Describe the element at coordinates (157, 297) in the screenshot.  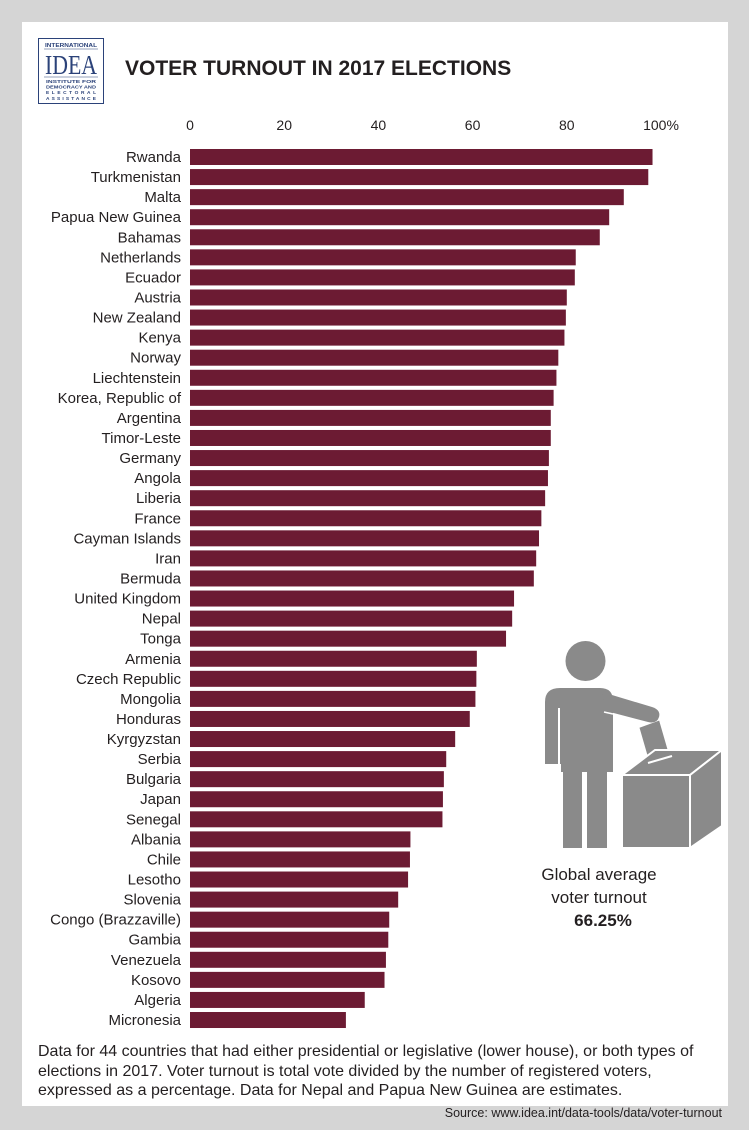
I see `bar-label: Austria` at that location.